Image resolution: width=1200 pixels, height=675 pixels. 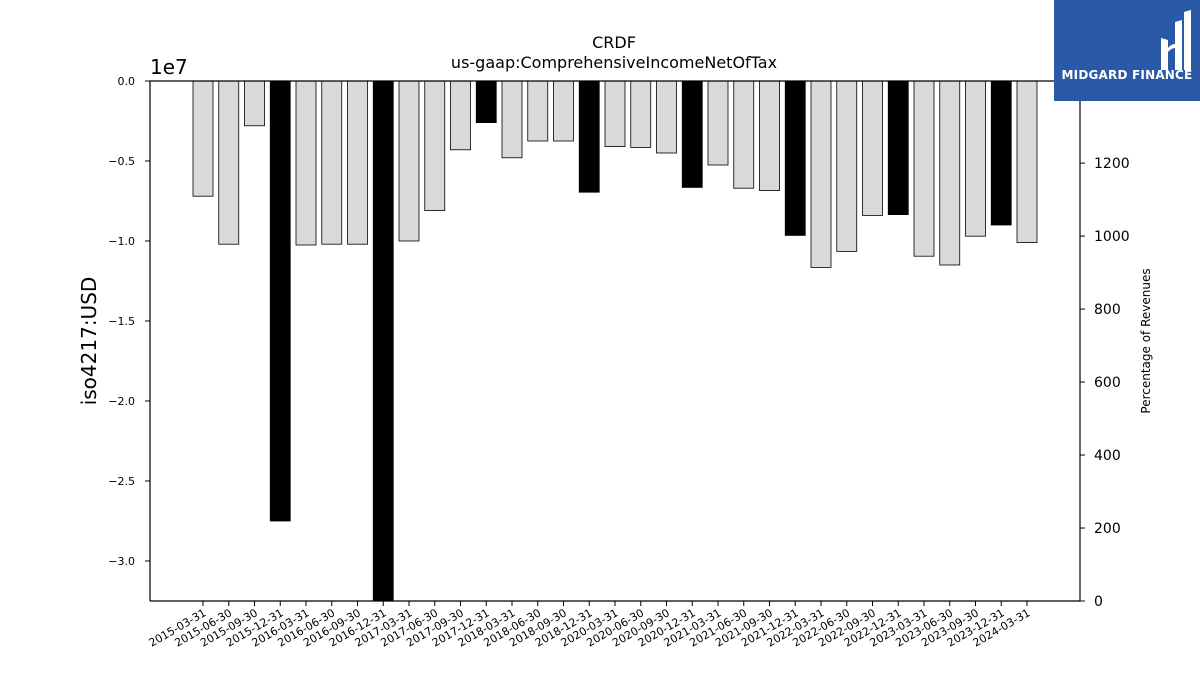 What do you see at coordinates (1098, 602) in the screenshot?
I see `y2-tick-label: 0` at bounding box center [1098, 602].